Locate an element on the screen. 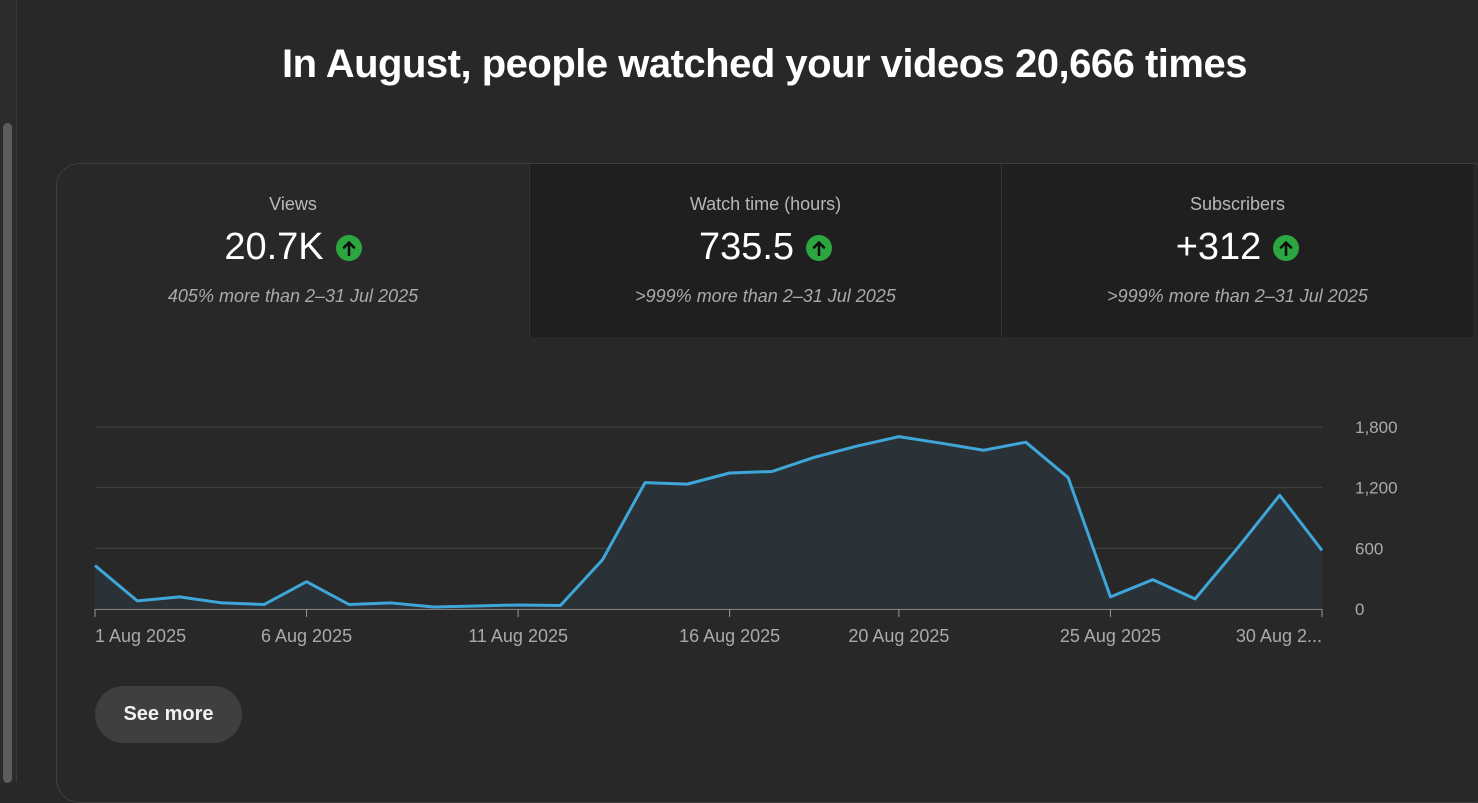  x-tick-label: 1 Aug 2025 is located at coordinates (140, 636).